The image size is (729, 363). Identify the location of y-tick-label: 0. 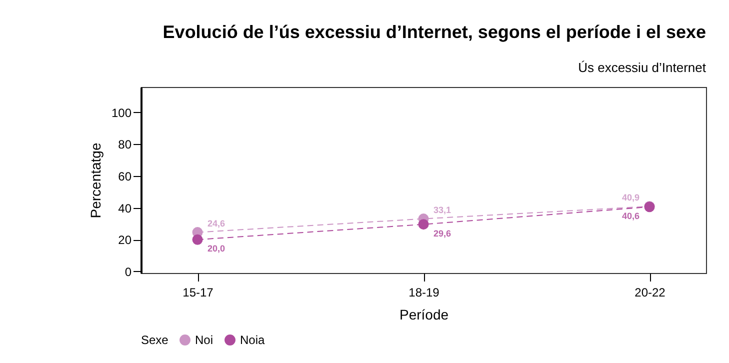
(128, 271).